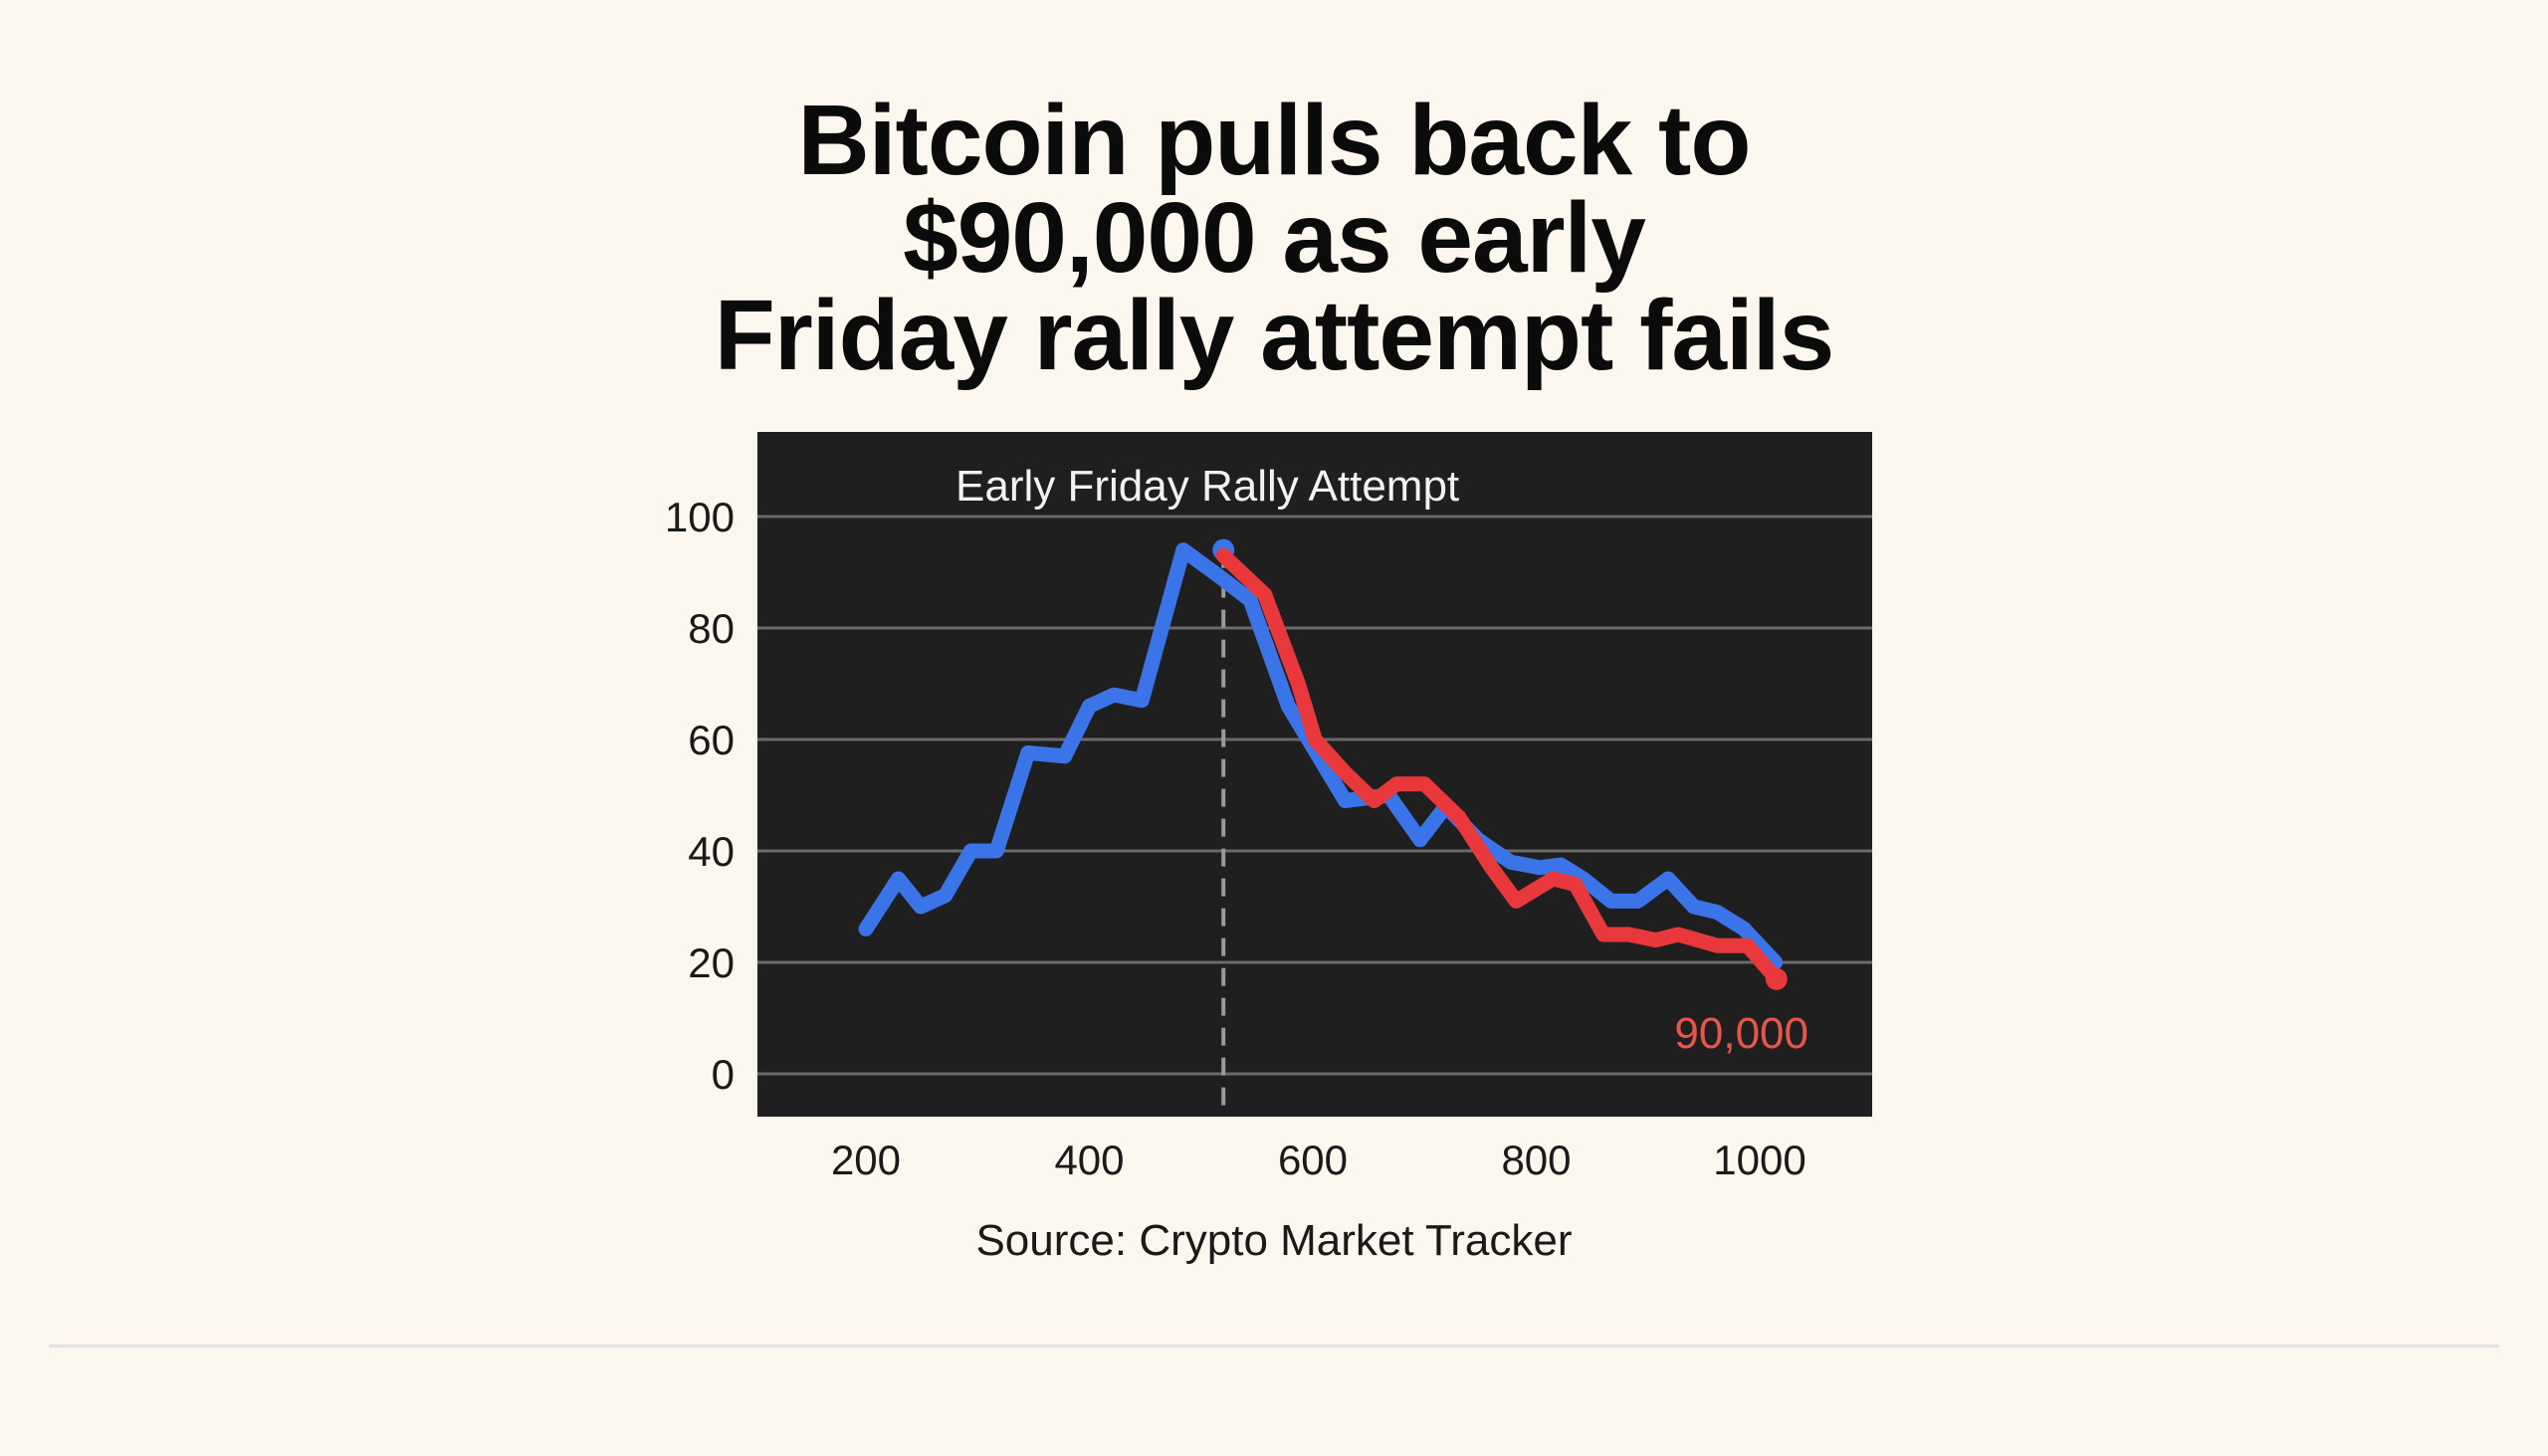 This screenshot has width=2548, height=1456. I want to click on red-series-marker, so click(1776, 978).